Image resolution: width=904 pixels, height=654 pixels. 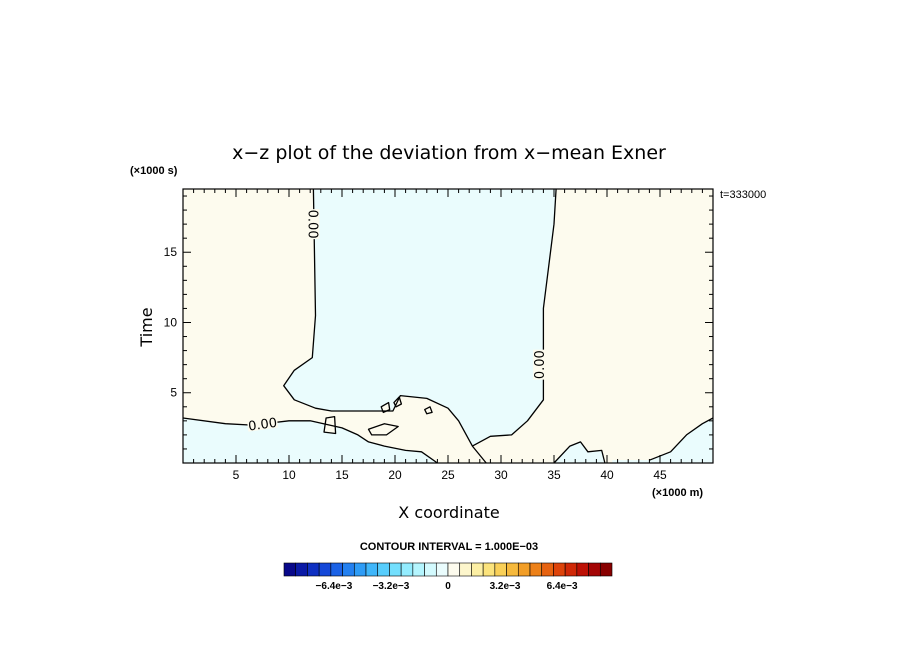 I want to click on contour-labels: 0.00 0.00 0.00, so click(x=397, y=322).